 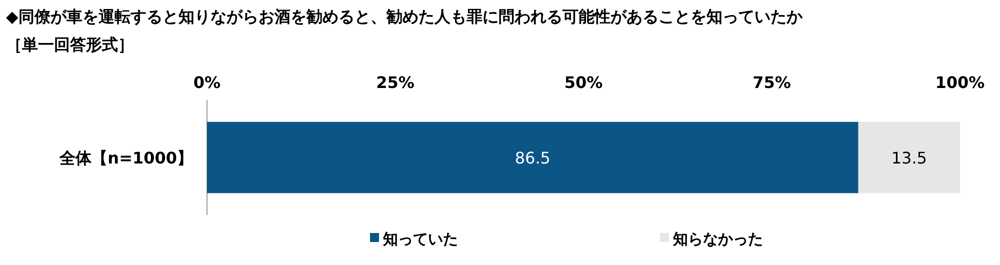 What do you see at coordinates (125, 158) in the screenshot?
I see `y-tick-label: 全体【n=1000】` at bounding box center [125, 158].